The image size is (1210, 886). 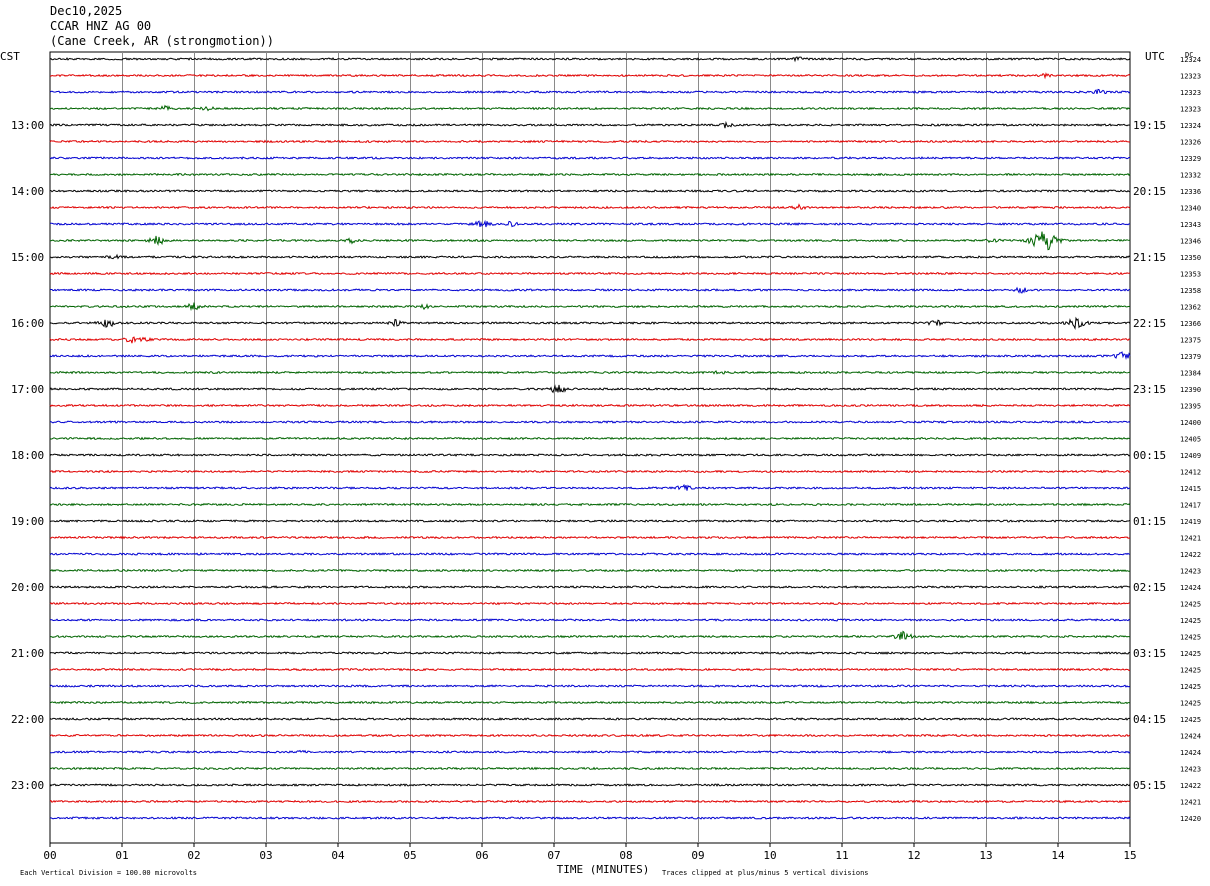 What do you see at coordinates (1190, 143) in the screenshot?
I see `dc-offset-label: 12326` at bounding box center [1190, 143].